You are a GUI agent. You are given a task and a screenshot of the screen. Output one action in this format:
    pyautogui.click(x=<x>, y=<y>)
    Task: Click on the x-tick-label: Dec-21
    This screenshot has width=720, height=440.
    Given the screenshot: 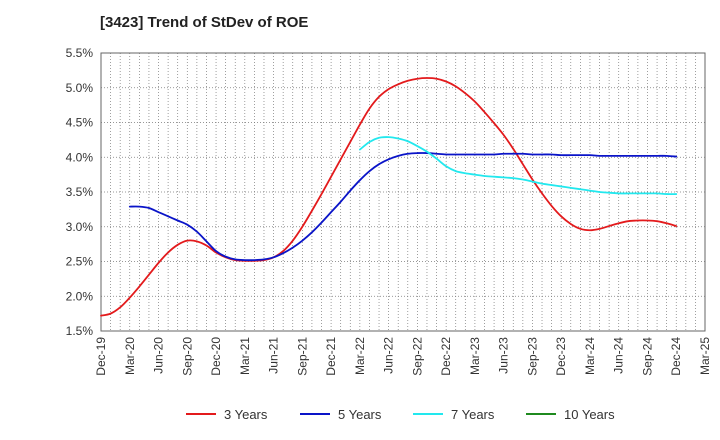 What is the action you would take?
    pyautogui.click(x=331, y=356)
    